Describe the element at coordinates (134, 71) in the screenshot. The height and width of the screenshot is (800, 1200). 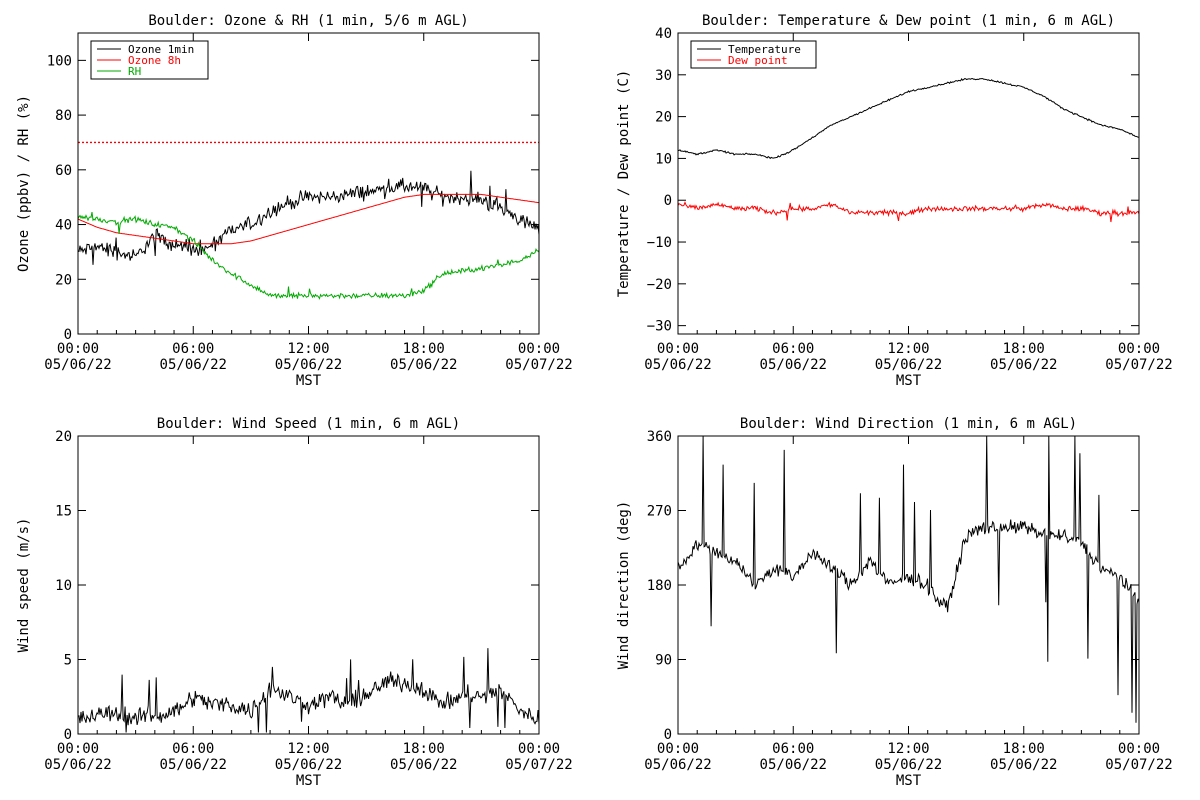
I see `legend-label: RH` at that location.